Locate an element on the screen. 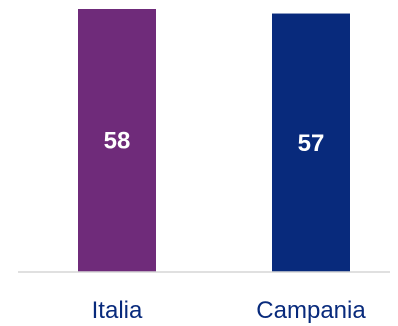 This screenshot has height=326, width=398. data-label-italia: 58 is located at coordinates (117, 141).